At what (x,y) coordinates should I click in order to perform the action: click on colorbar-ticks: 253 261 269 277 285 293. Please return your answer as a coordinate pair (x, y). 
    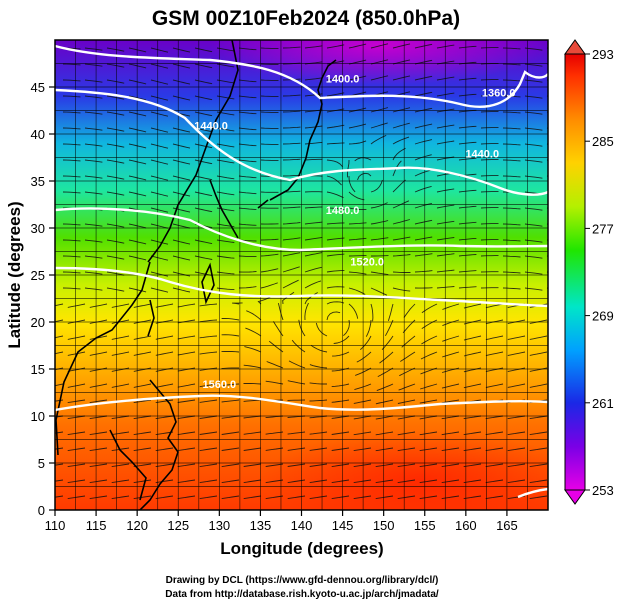
    Looking at the image, I should click on (599, 272).